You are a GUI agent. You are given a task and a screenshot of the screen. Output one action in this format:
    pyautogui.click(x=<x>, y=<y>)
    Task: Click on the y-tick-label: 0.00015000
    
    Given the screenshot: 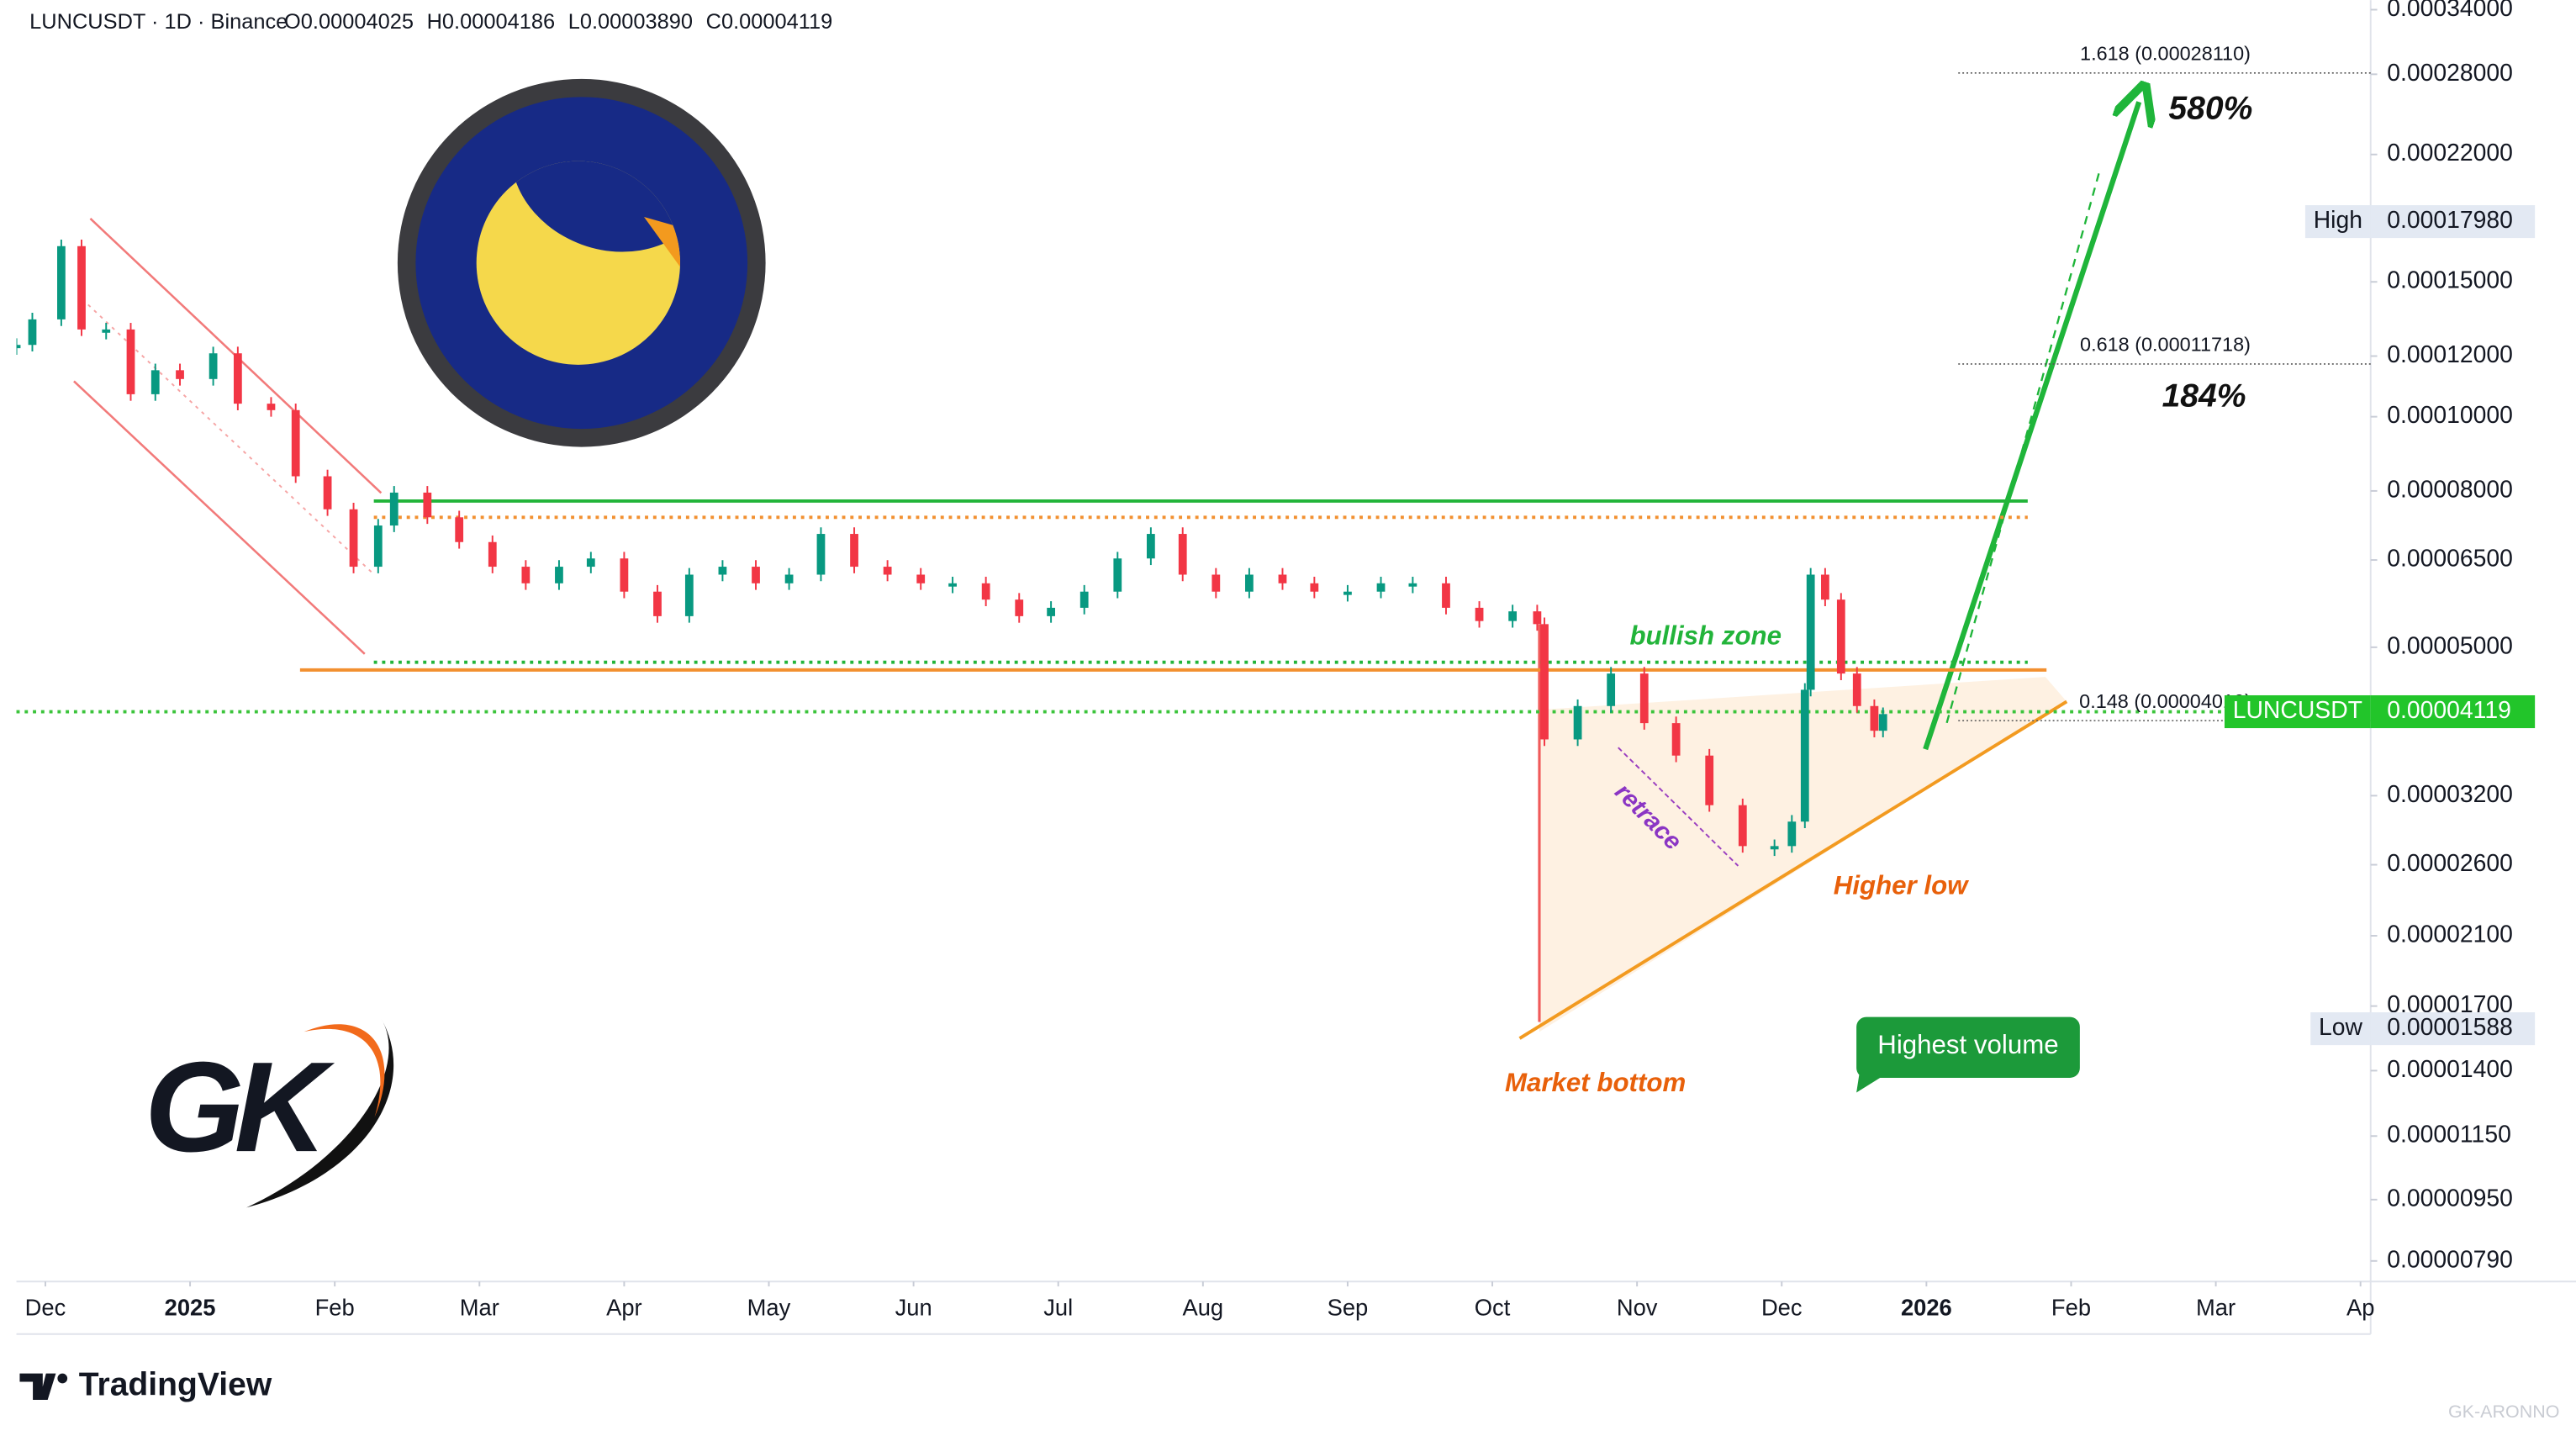 What is the action you would take?
    pyautogui.click(x=2450, y=280)
    